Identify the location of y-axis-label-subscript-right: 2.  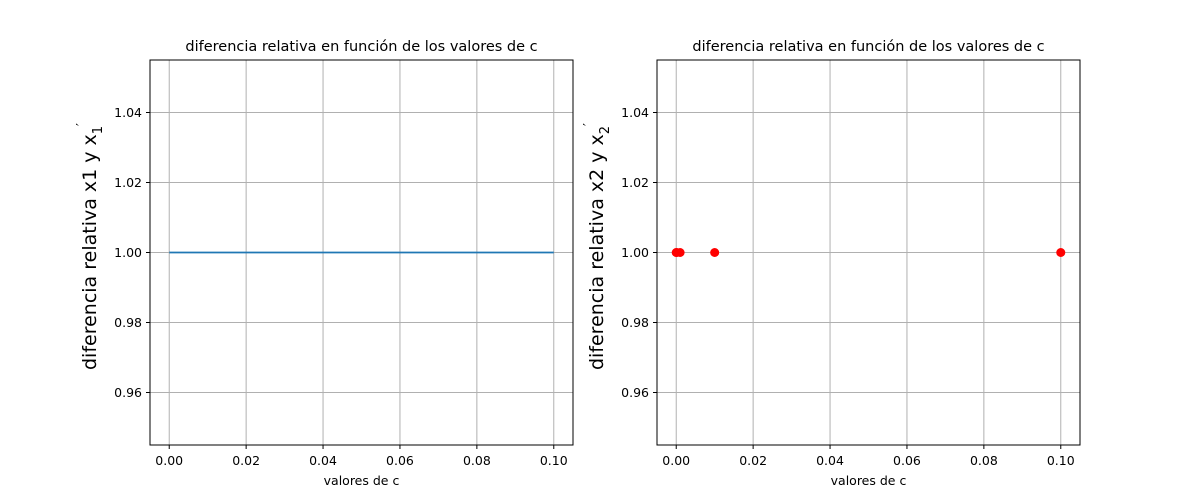
(605, 130).